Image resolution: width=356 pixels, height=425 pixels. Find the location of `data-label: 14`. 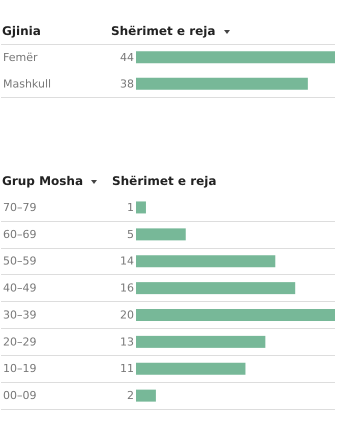

data-label: 14 is located at coordinates (127, 261).